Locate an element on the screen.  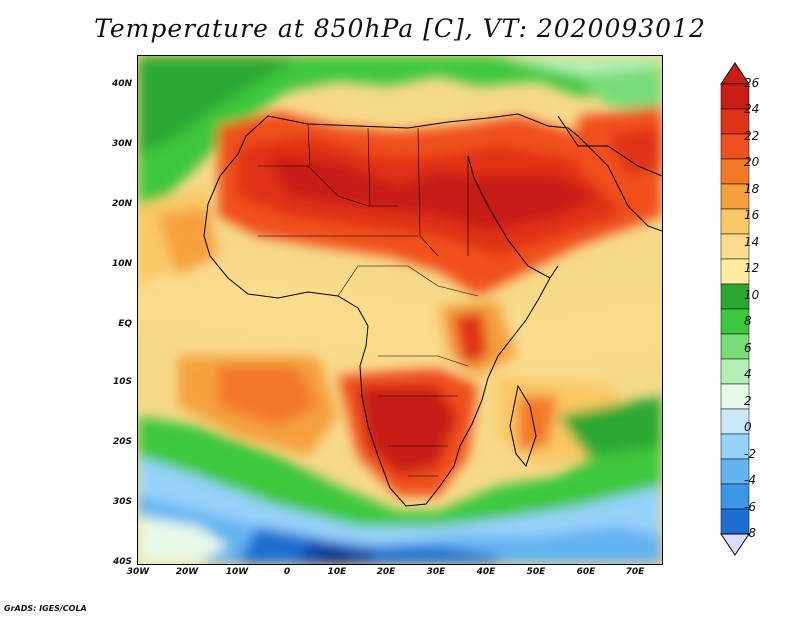
lon-label: 10W is located at coordinates (237, 572).